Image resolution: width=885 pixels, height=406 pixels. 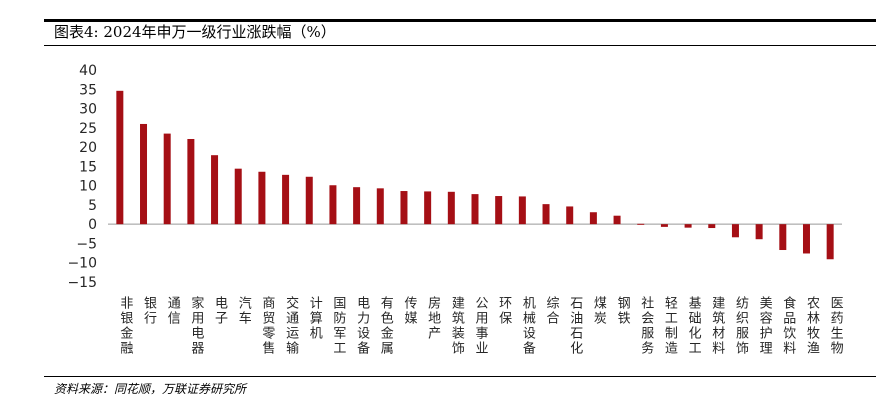 I want to click on x-category-label: 电力设备, so click(x=362, y=326).